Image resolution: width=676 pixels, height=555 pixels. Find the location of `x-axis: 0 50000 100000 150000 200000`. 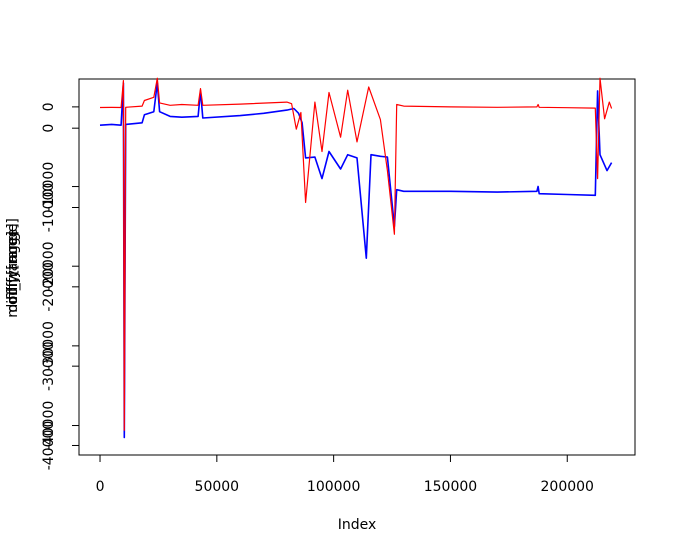

x-axis: 0 50000 100000 150000 200000 is located at coordinates (345, 474).